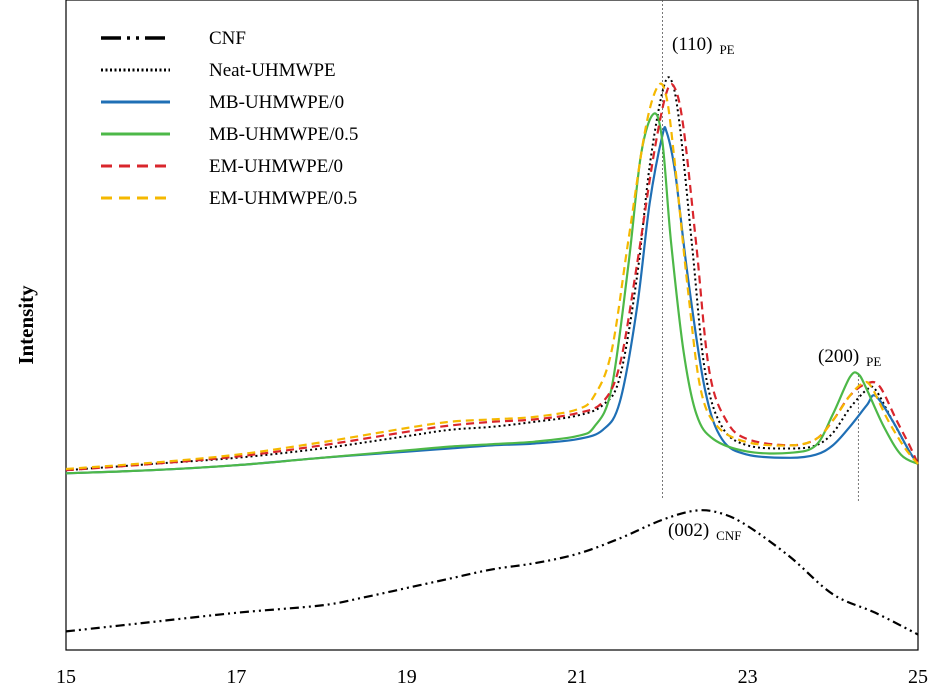 The image size is (930, 697). What do you see at coordinates (227, 38) in the screenshot?
I see `legend-label: CNF` at bounding box center [227, 38].